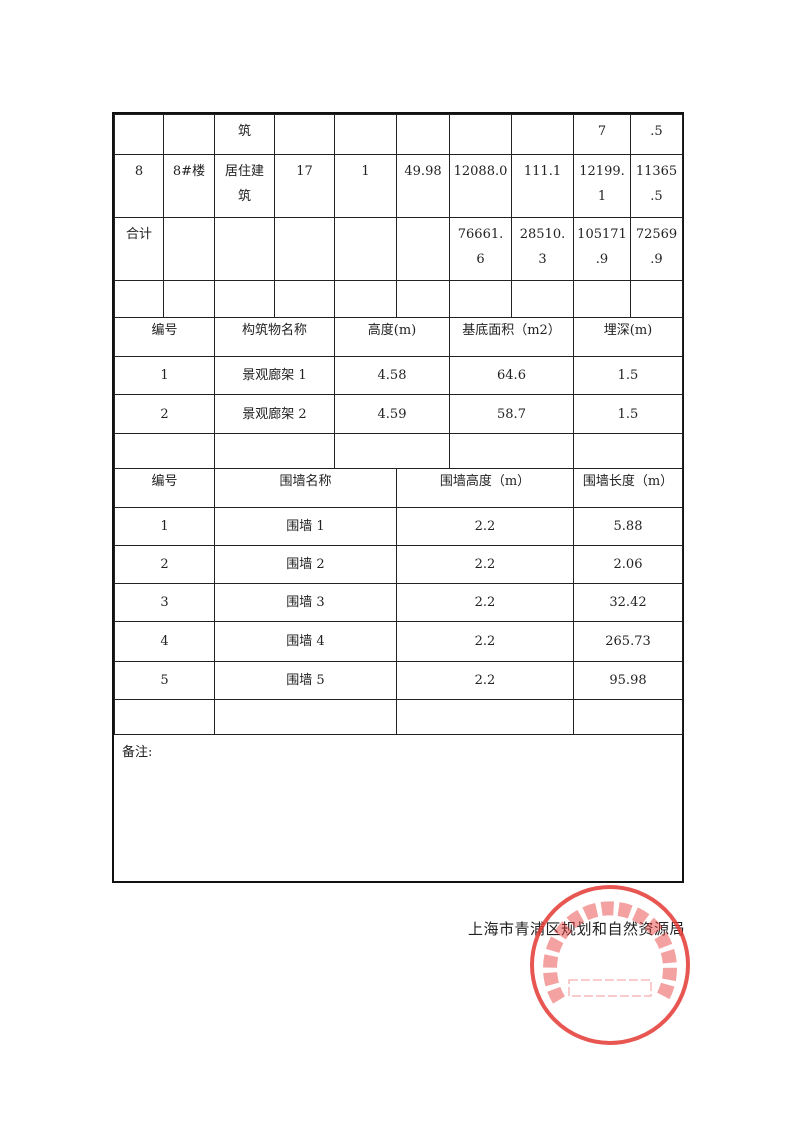 The width and height of the screenshot is (794, 1123). I want to click on table-cell: 12199. 1, so click(602, 186).